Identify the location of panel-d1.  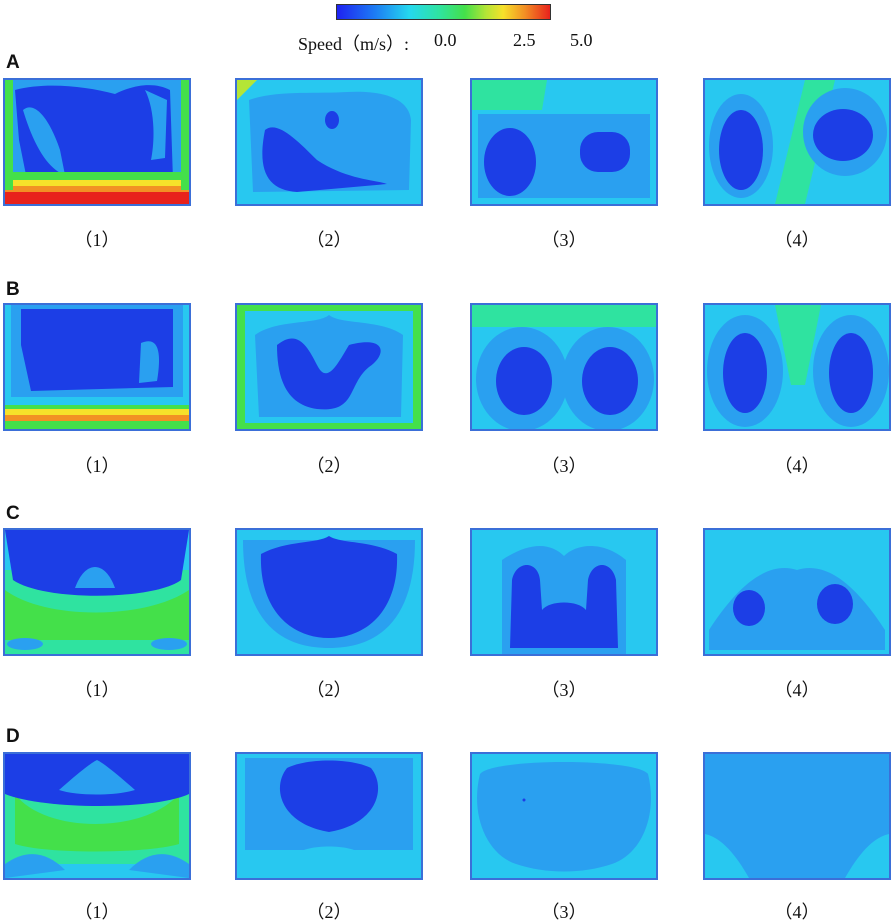
(97, 816).